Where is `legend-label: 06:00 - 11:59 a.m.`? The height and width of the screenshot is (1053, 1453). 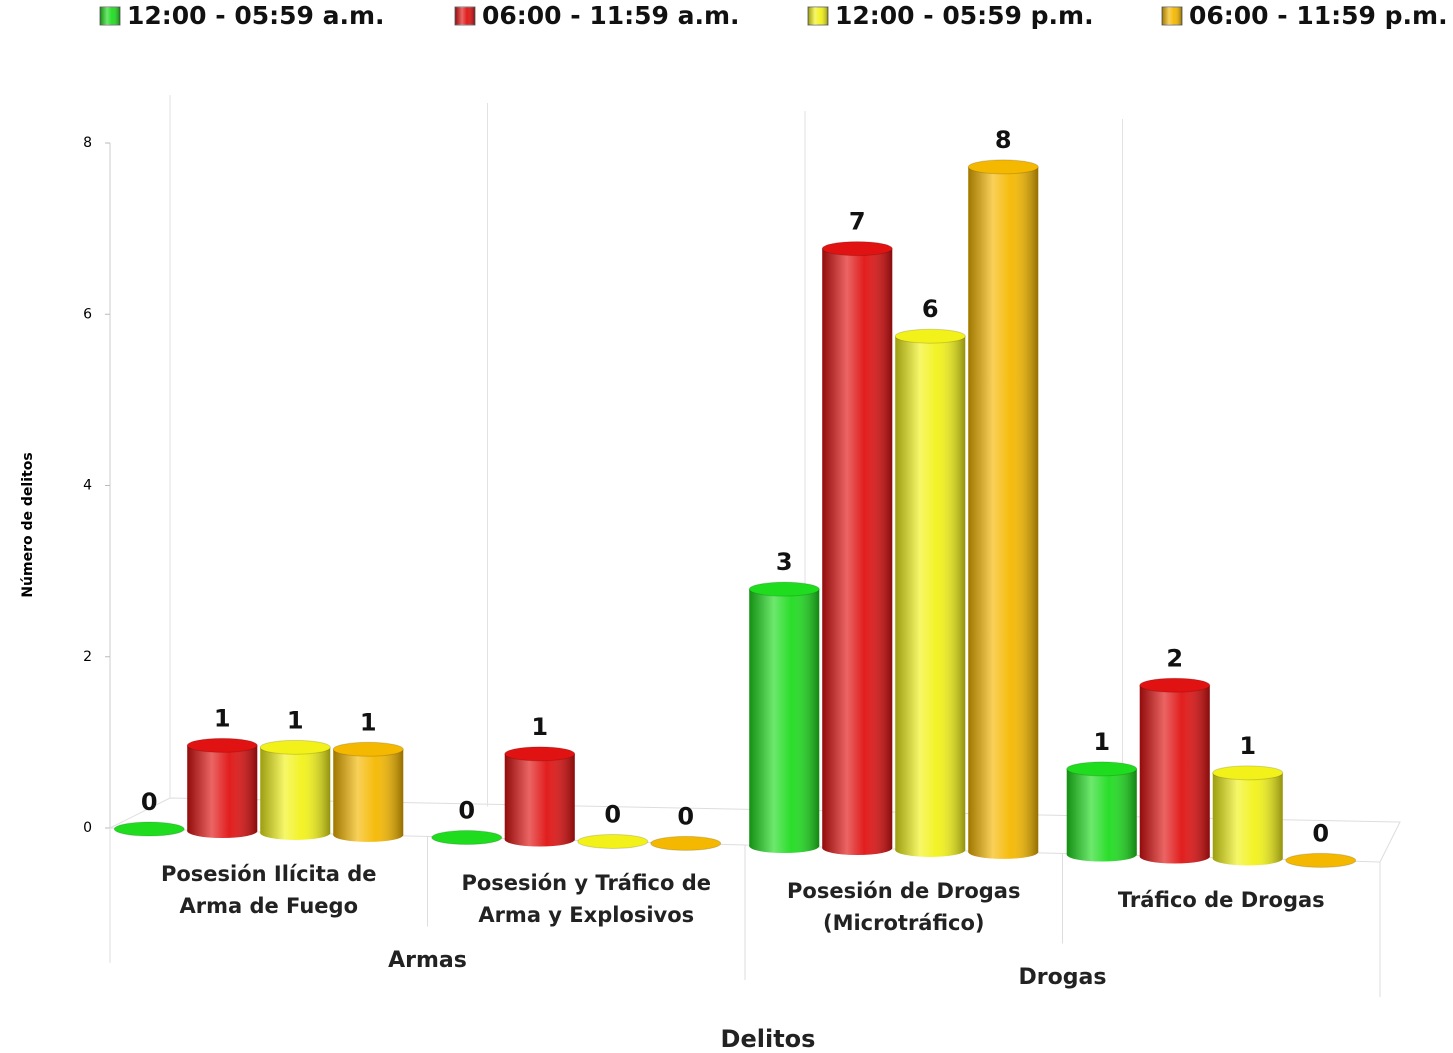
legend-label: 06:00 - 11:59 a.m. is located at coordinates (611, 15).